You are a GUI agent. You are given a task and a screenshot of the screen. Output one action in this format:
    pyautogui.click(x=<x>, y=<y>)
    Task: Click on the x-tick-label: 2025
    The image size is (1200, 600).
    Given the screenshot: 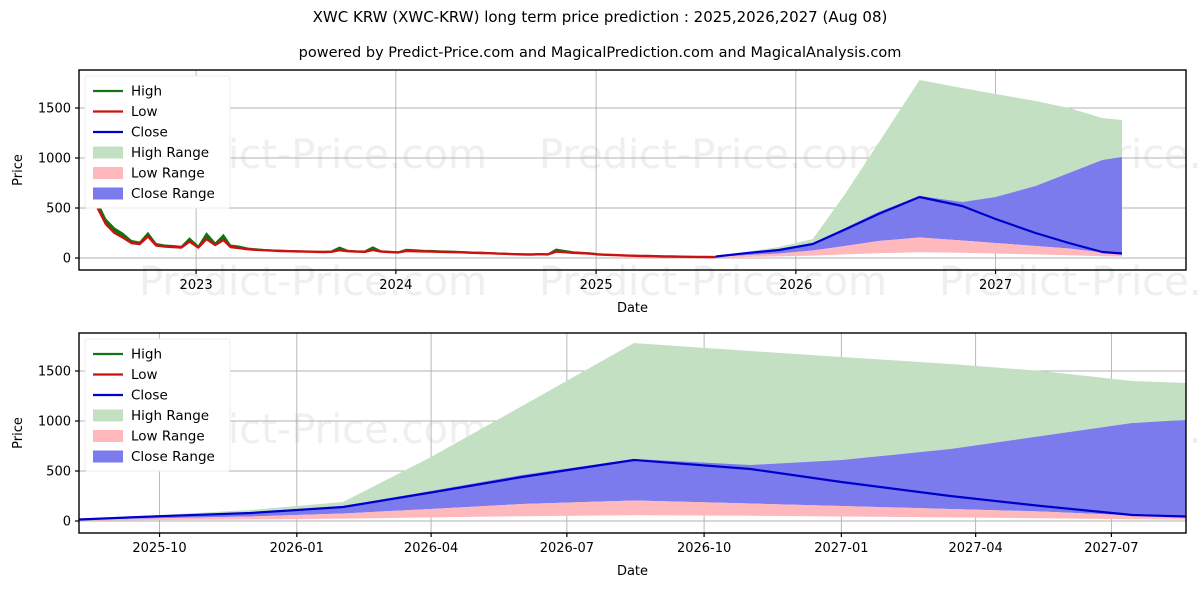 What is the action you would take?
    pyautogui.click(x=596, y=285)
    